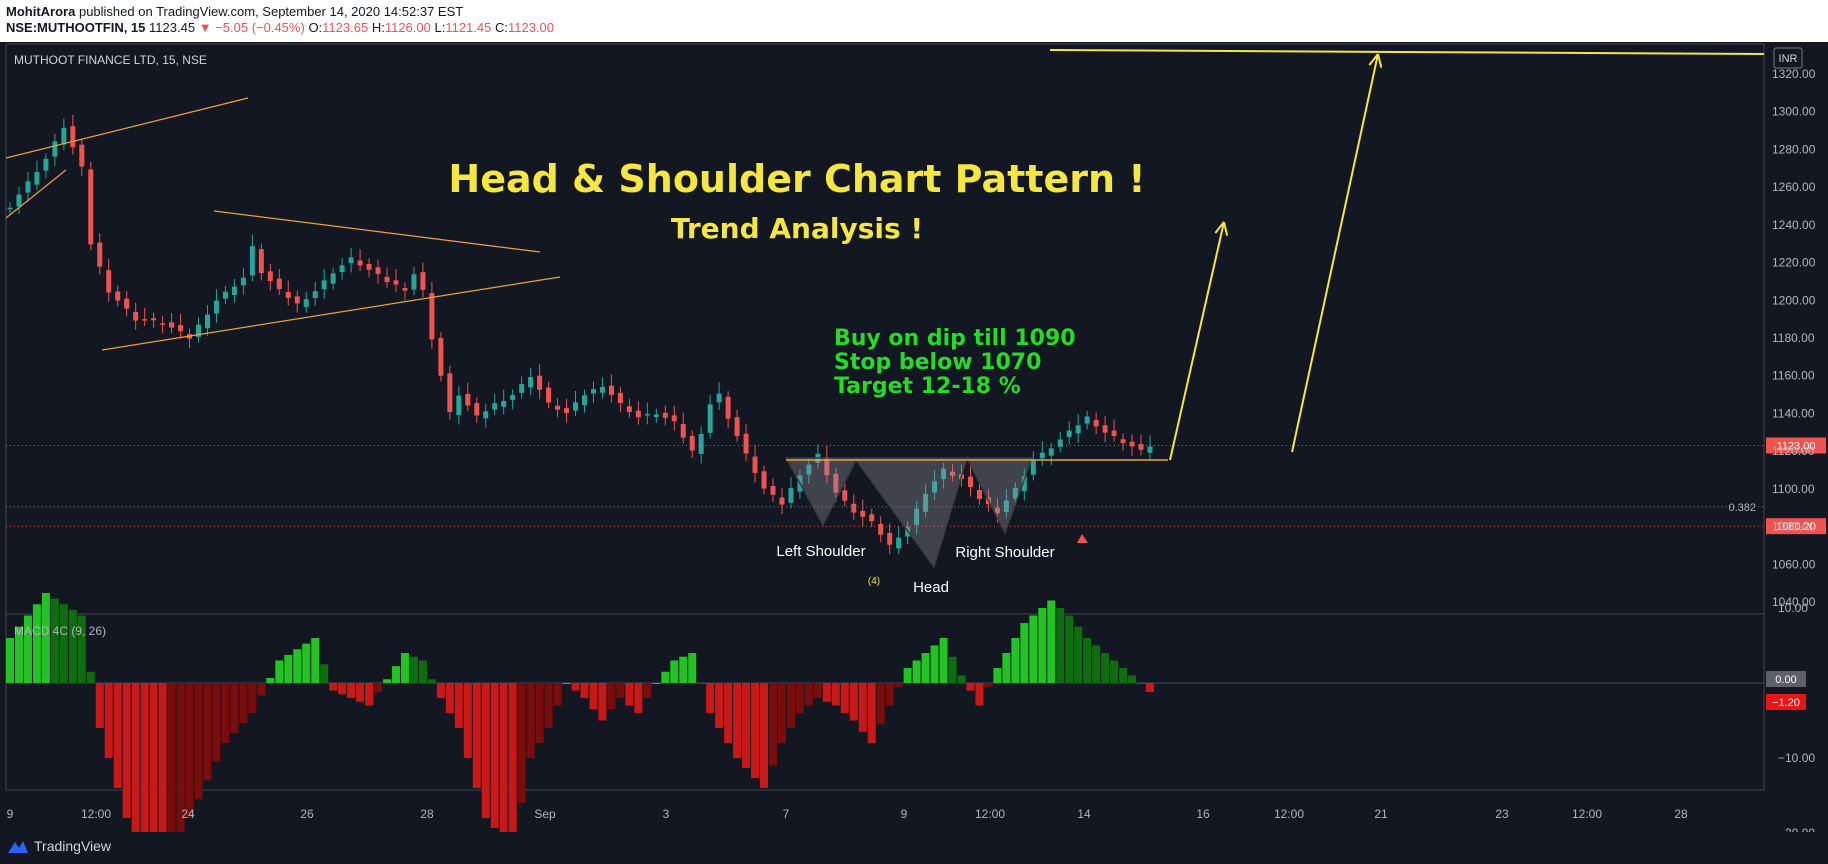  I want to click on time-tick: 24, so click(188, 814).